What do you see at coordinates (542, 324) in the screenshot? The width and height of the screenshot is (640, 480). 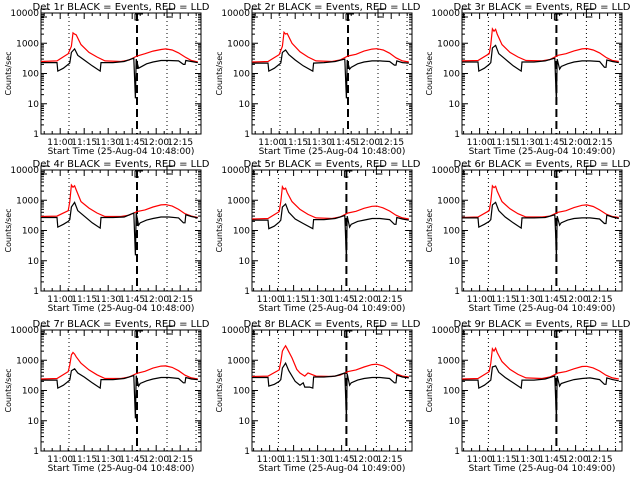 I see `panel-title: Det 9r BLACK = Events, RED = LLD` at bounding box center [542, 324].